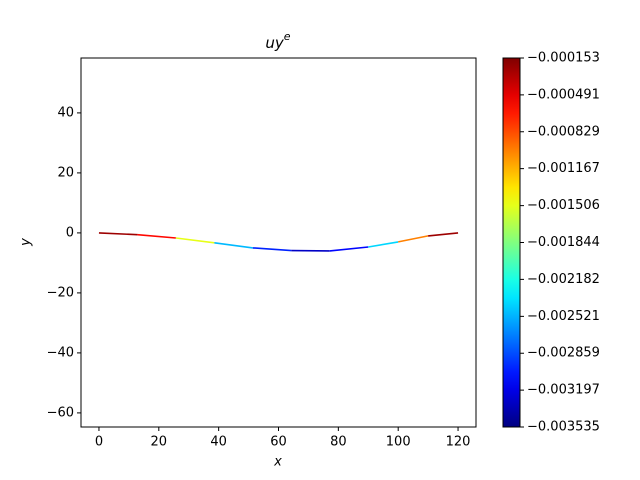 The image size is (640, 480). I want to click on x-tick-label: 120, so click(458, 442).